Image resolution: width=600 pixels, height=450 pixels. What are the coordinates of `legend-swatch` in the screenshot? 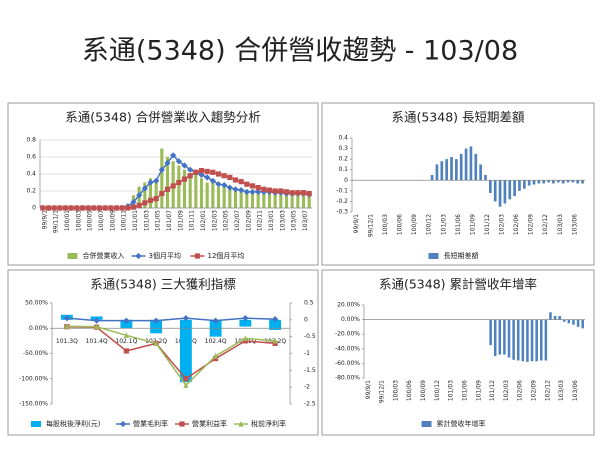 It's located at (72, 256).